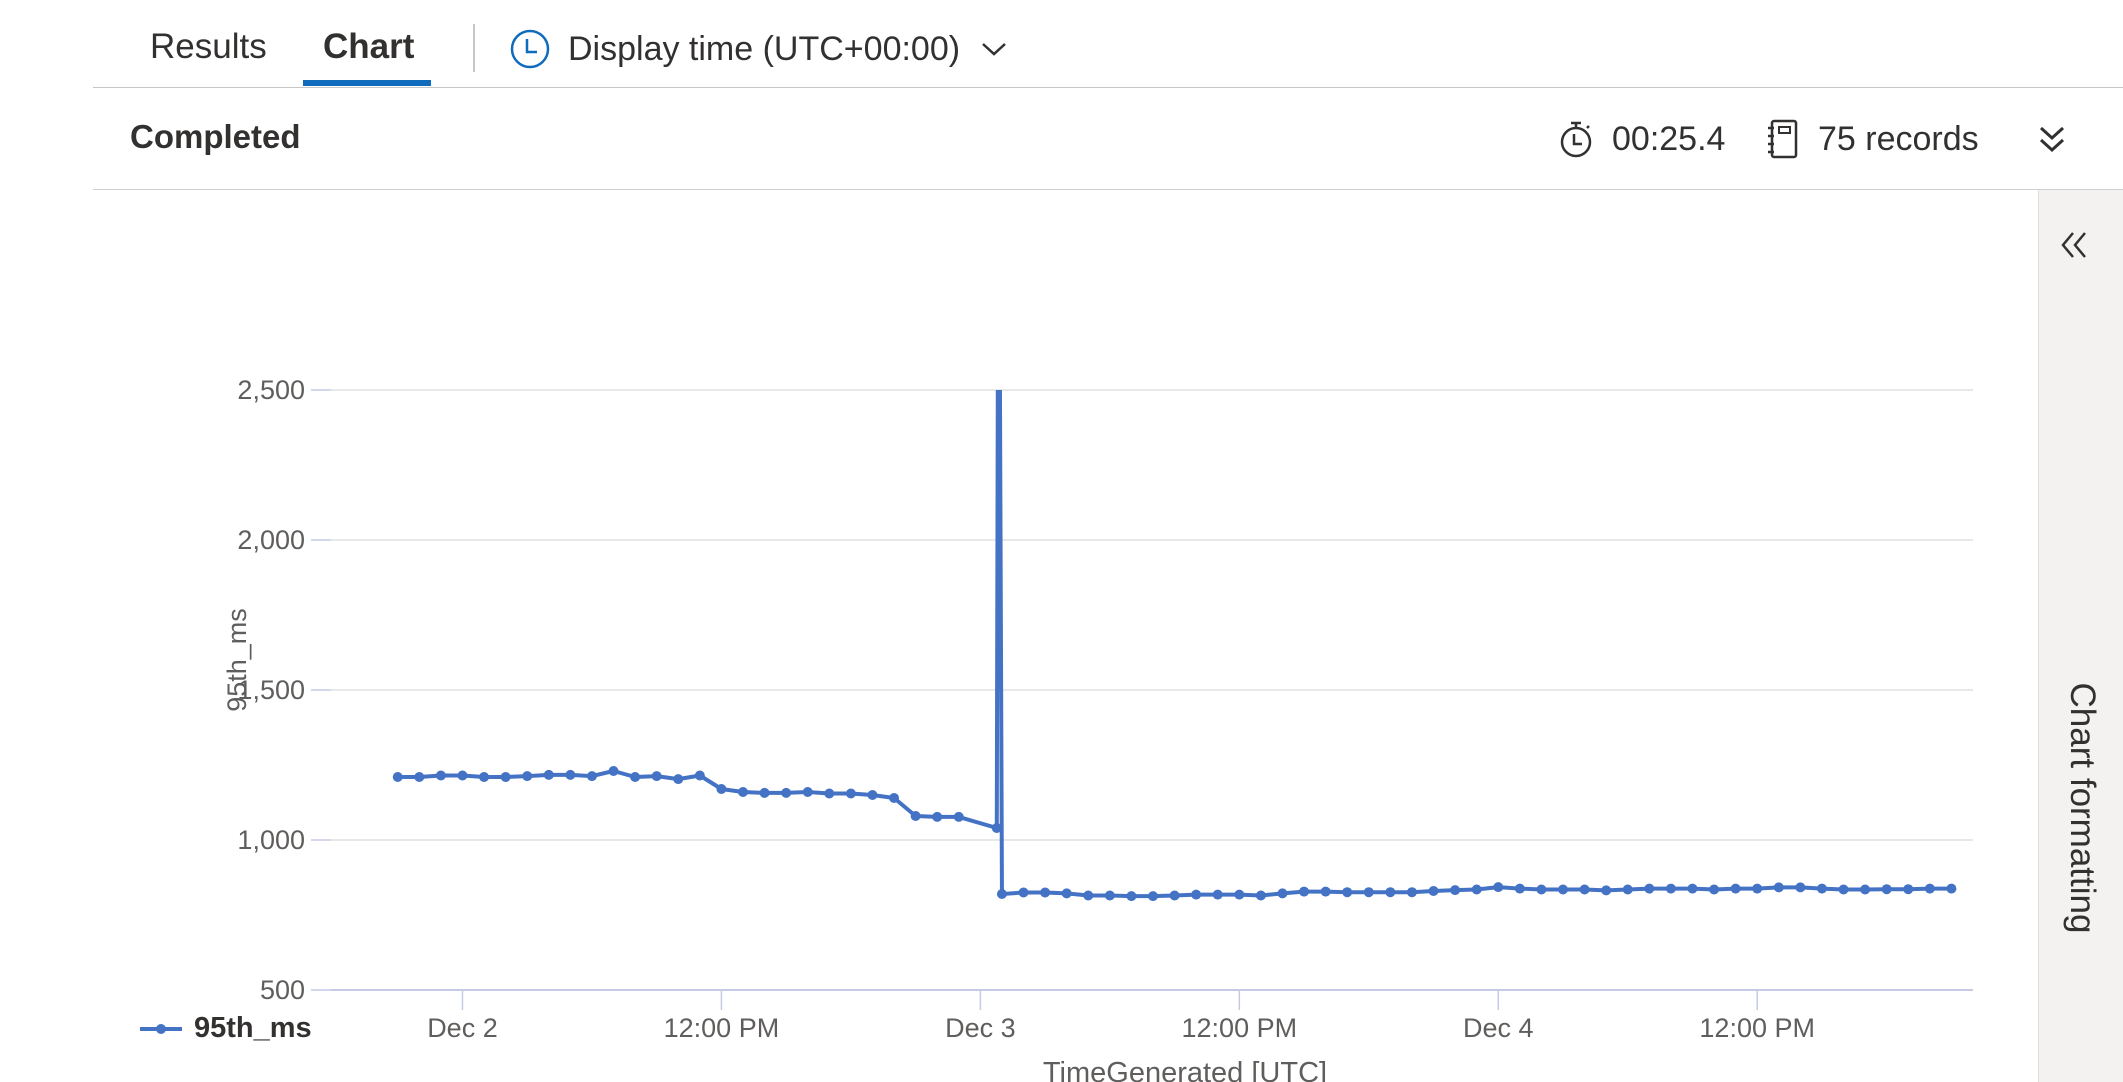 This screenshot has height=1082, width=2123. What do you see at coordinates (369, 46) in the screenshot?
I see `tab-chart: Chart` at bounding box center [369, 46].